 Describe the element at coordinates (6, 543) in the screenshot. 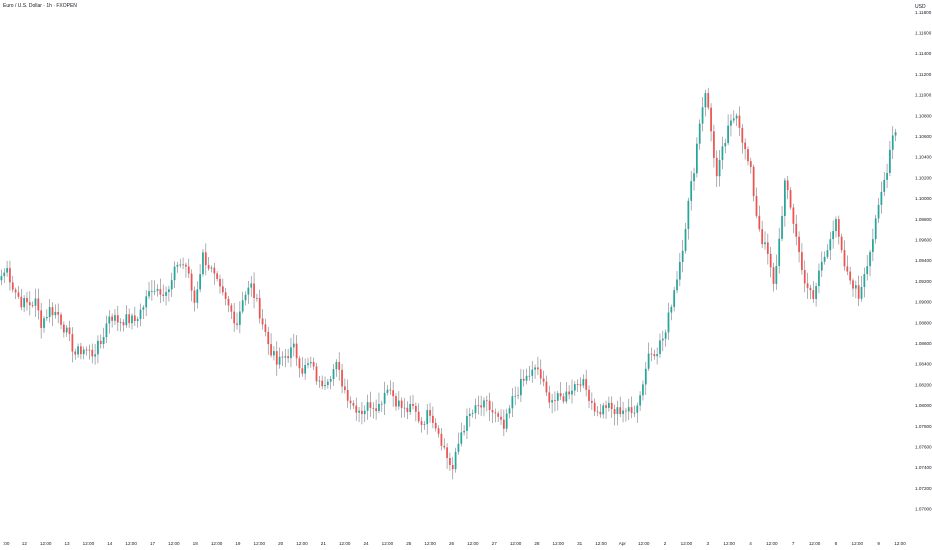

I see `time-tick-label: :00` at that location.